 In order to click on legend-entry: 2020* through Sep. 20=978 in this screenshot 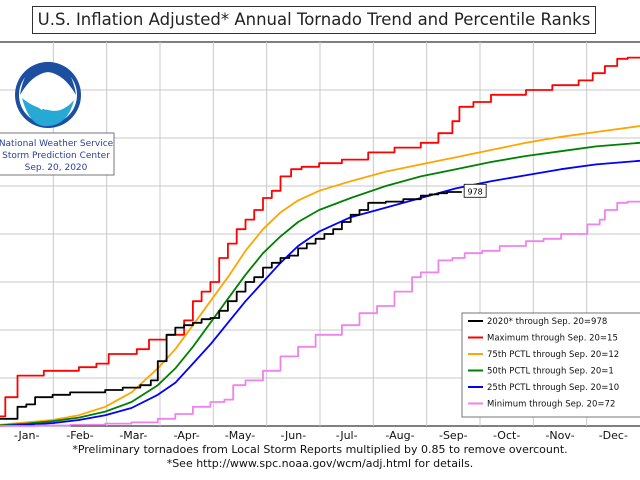, I will do `click(547, 322)`.